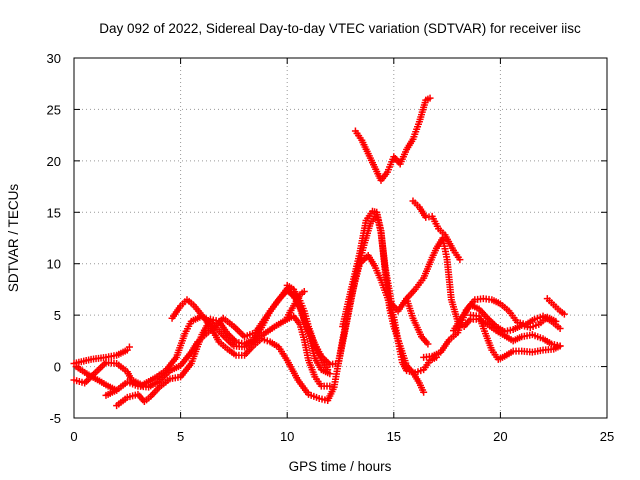 Image resolution: width=640 pixels, height=480 pixels. What do you see at coordinates (394, 436) in the screenshot?
I see `x-tick-label: 15` at bounding box center [394, 436].